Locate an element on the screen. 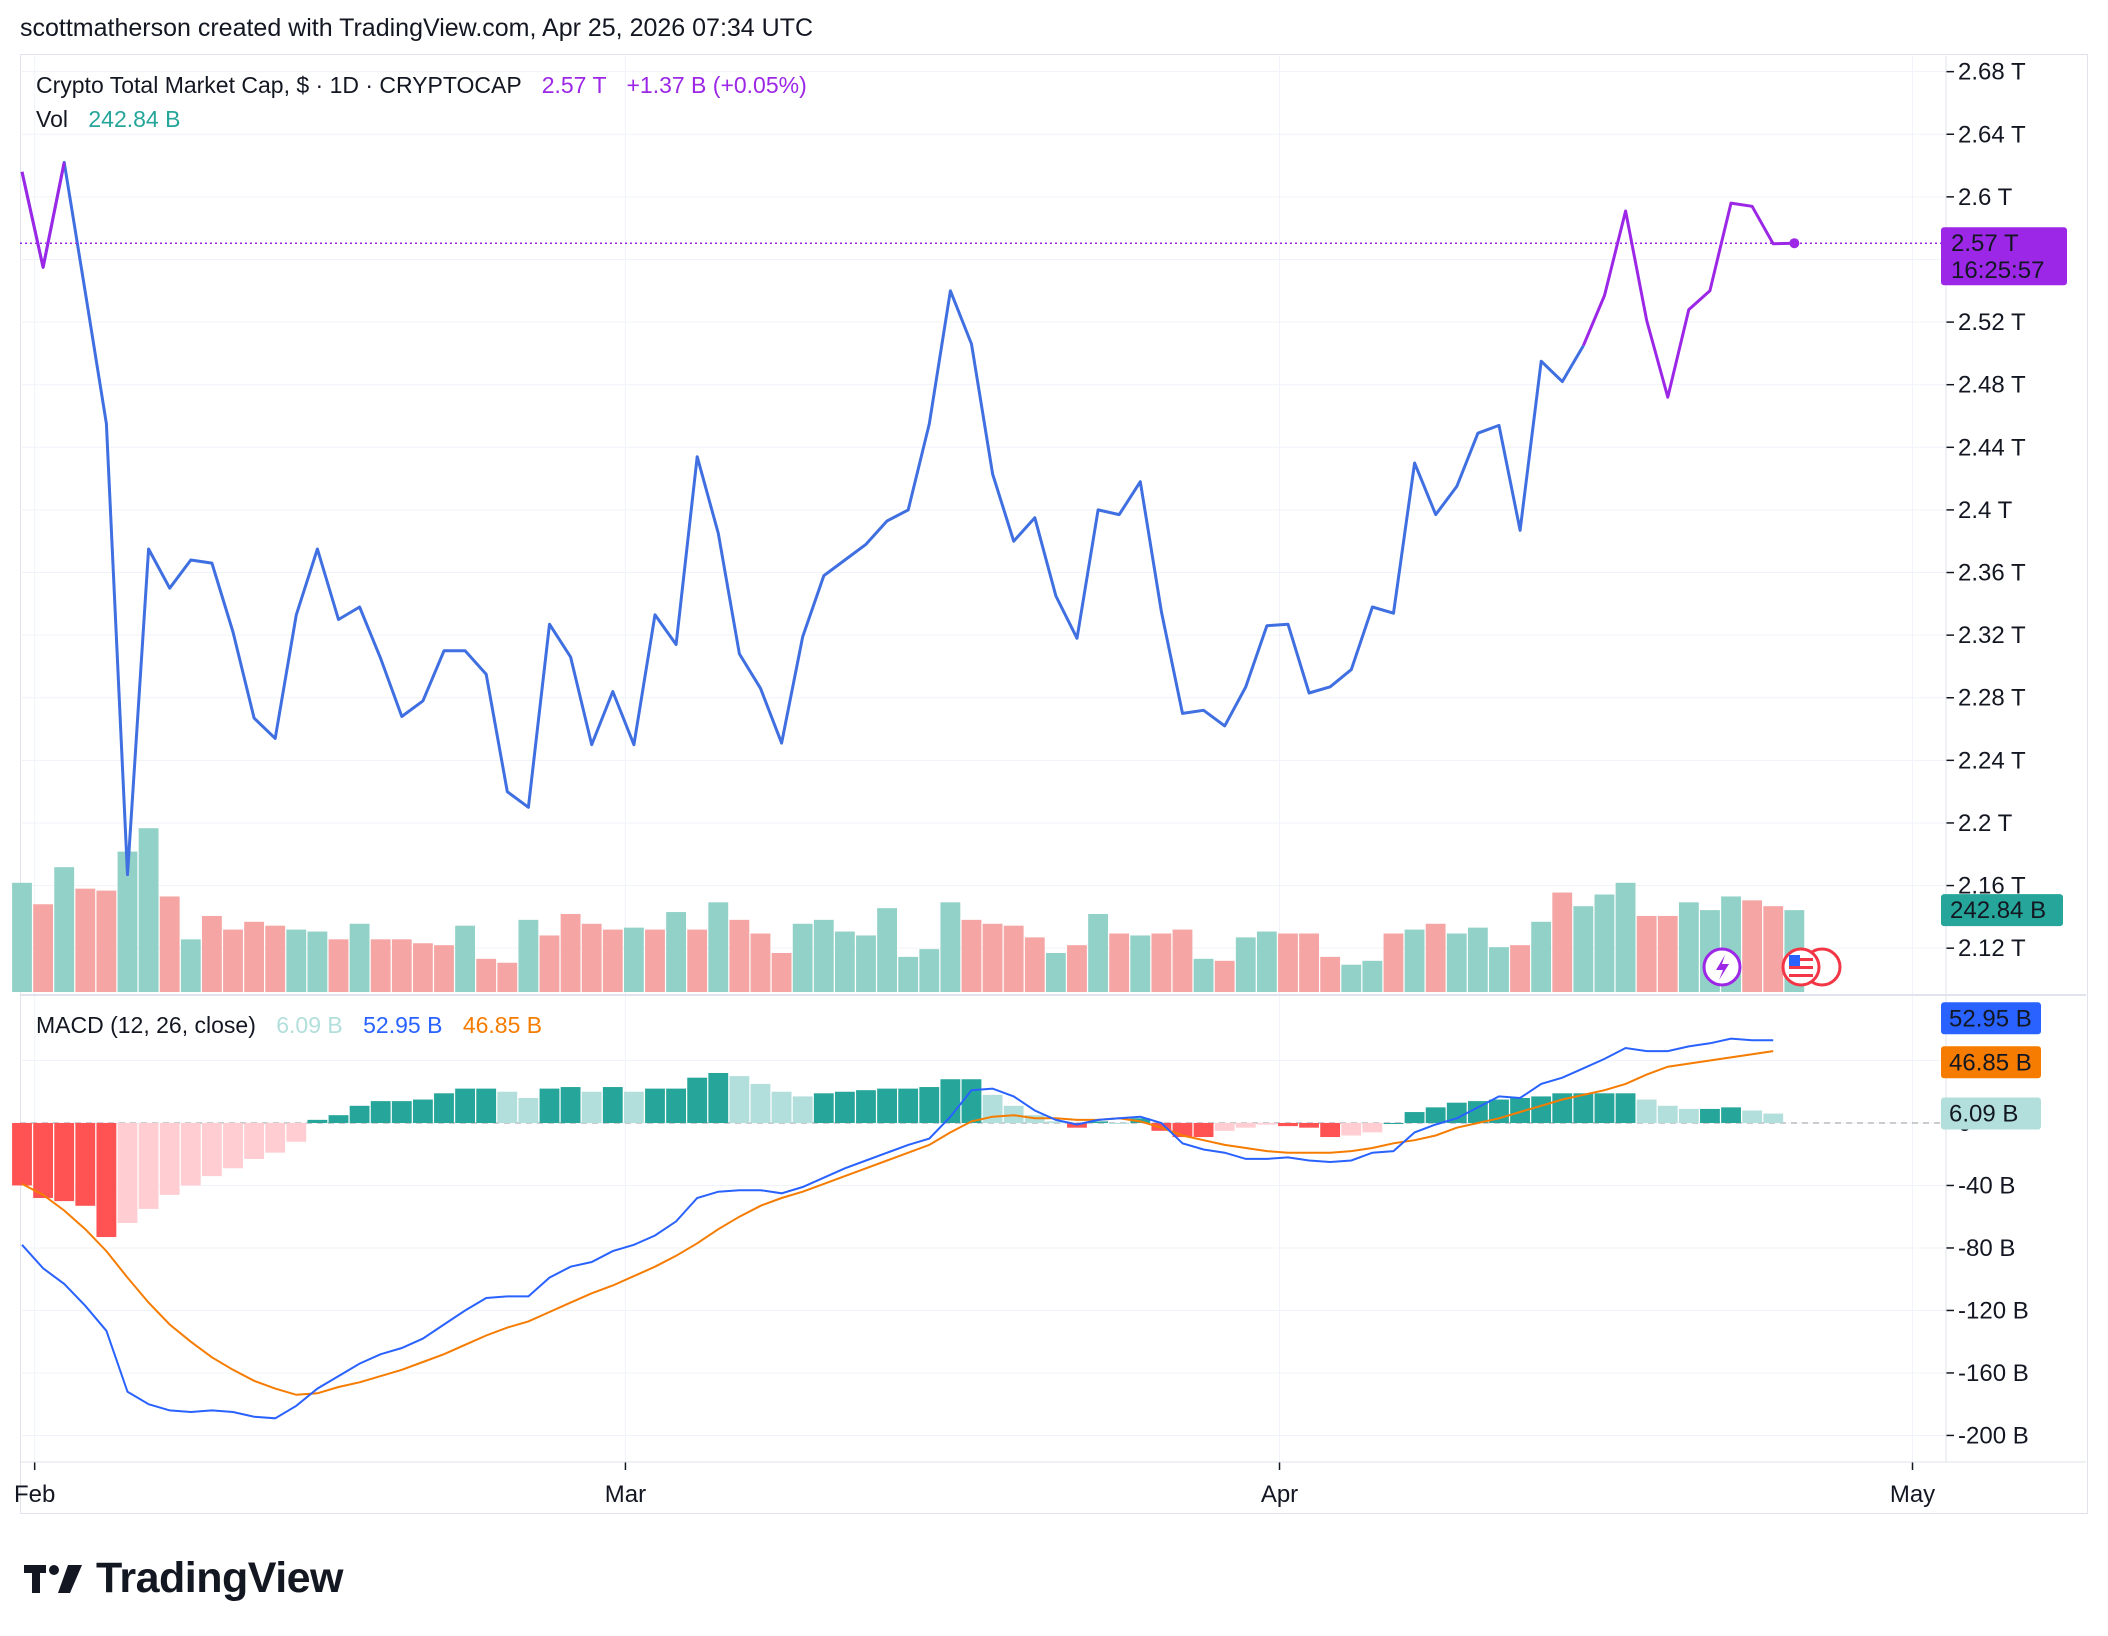 The width and height of the screenshot is (2108, 1636). volume-tag-bg is located at coordinates (2002, 910).